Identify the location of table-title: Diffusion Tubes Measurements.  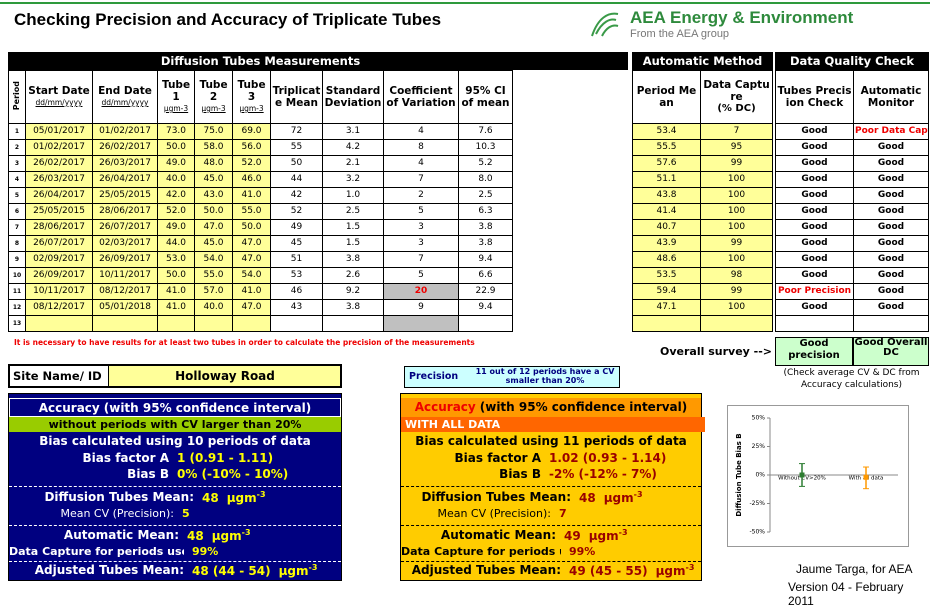
(260, 61).